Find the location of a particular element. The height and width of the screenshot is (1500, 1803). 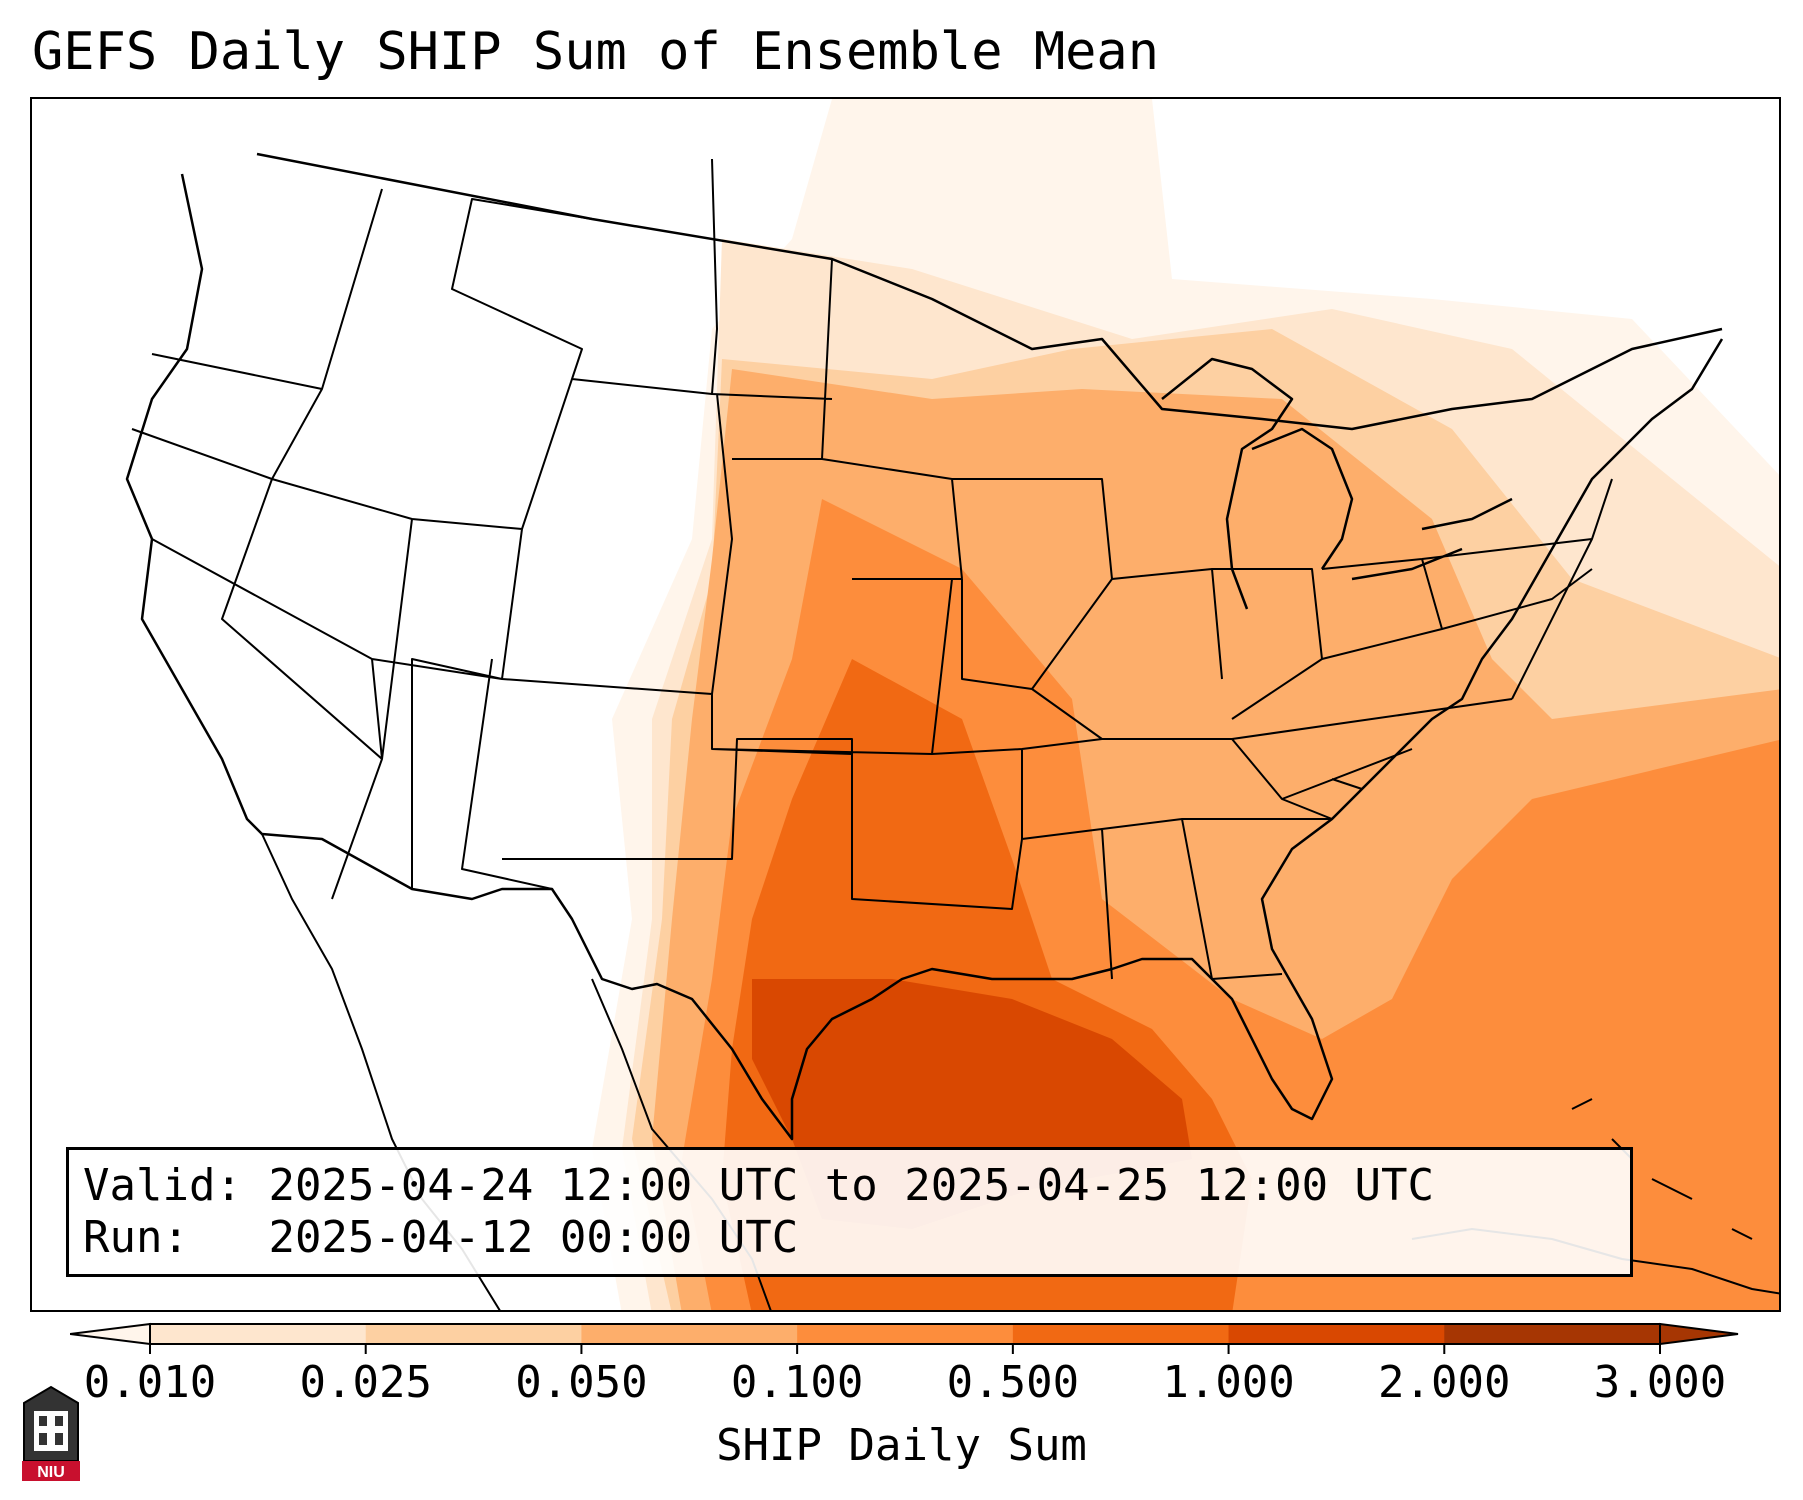

valid-label: Valid: is located at coordinates (162, 1185).